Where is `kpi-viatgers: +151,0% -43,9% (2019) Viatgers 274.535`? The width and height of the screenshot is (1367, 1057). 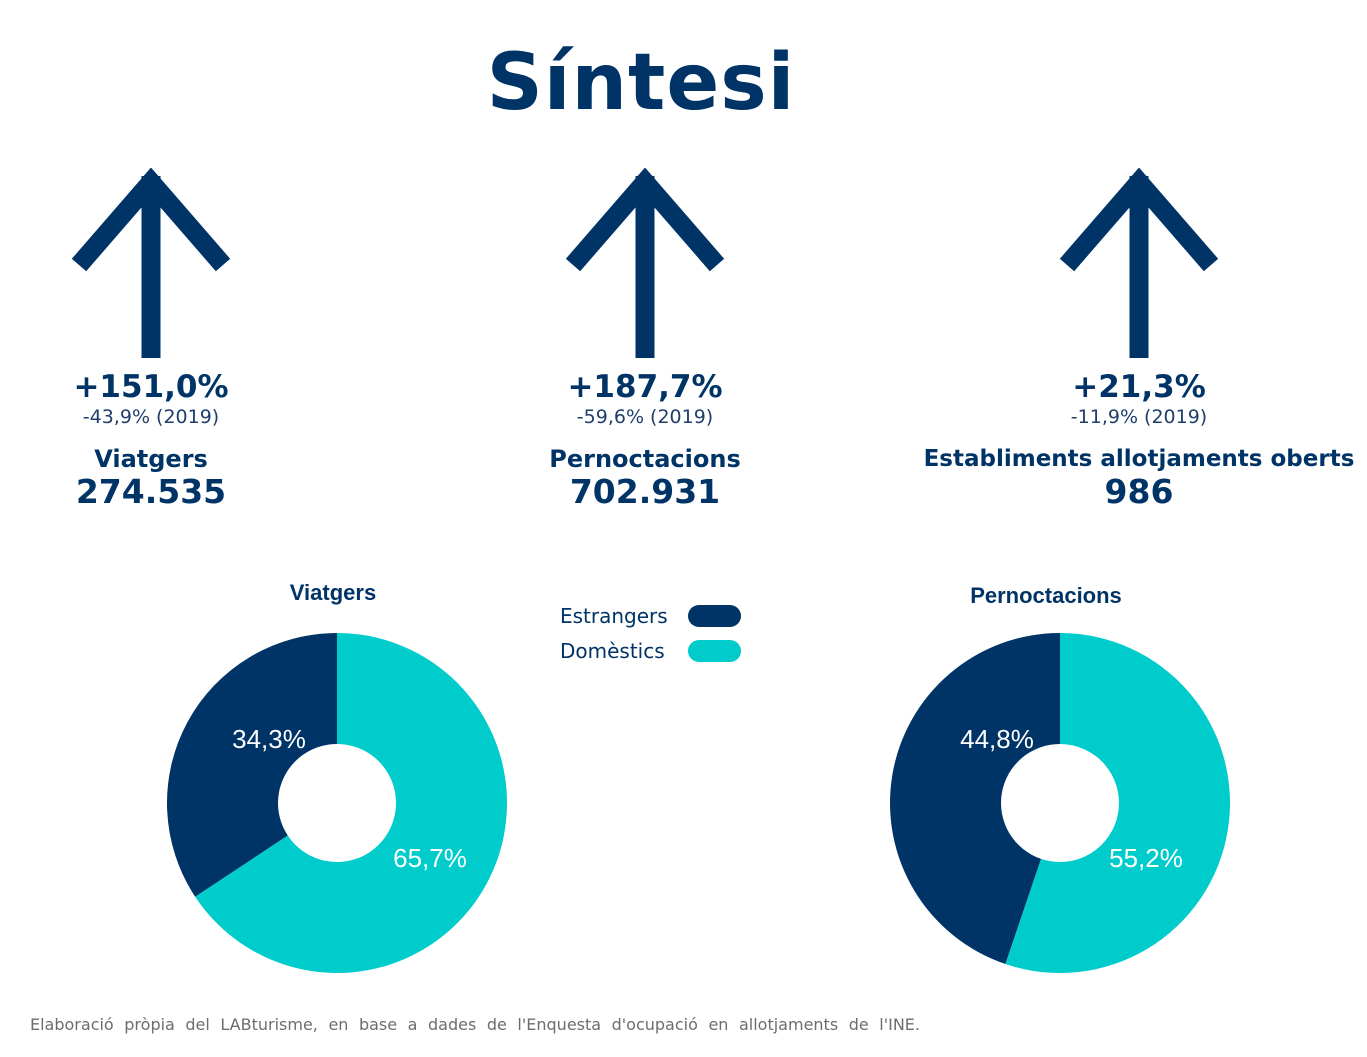
kpi-viatgers: +151,0% -43,9% (2019) Viatgers 274.535 is located at coordinates (185, 339).